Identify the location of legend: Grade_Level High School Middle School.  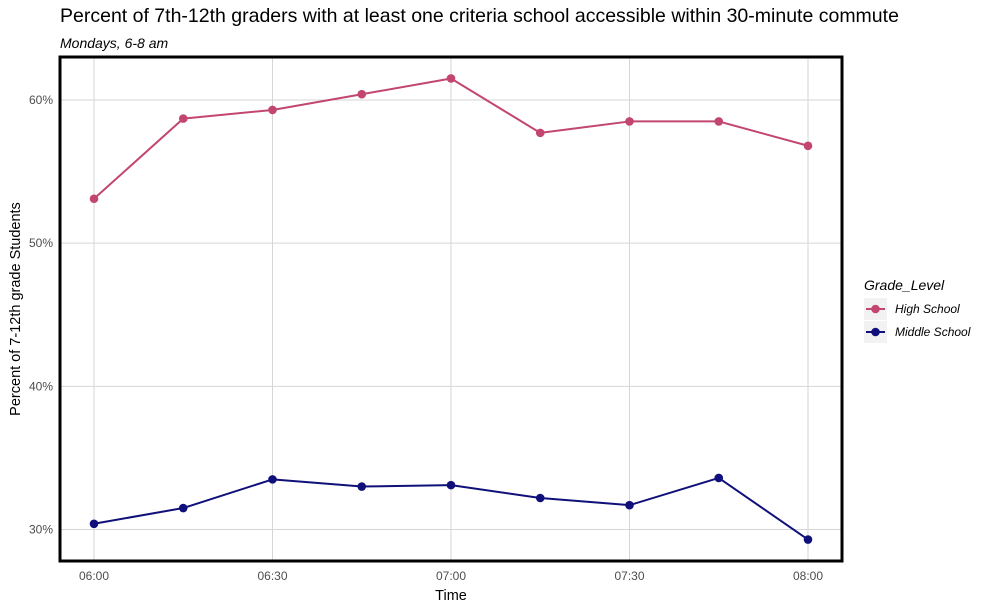
(917, 310).